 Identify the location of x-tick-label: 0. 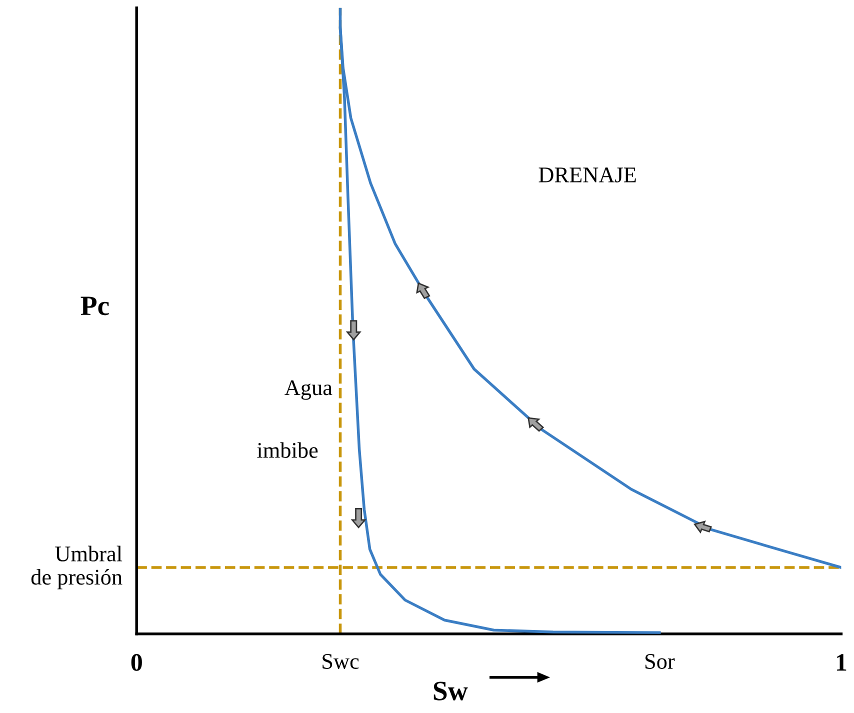
(136, 662).